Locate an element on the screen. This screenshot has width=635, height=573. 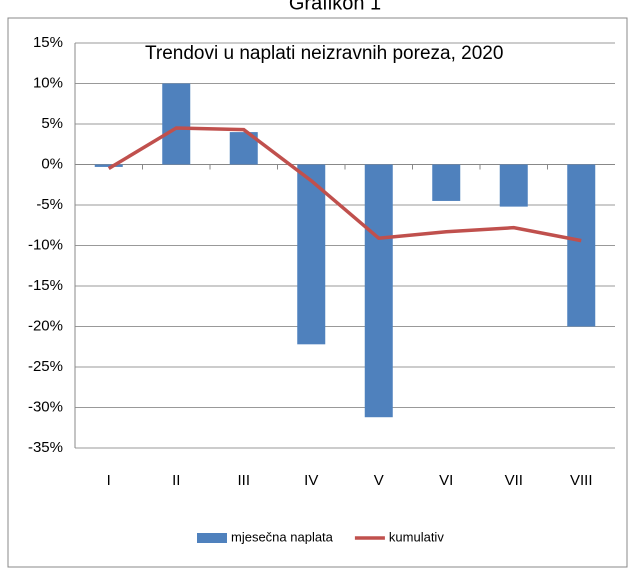
y-tick-label: -30% is located at coordinates (45, 406).